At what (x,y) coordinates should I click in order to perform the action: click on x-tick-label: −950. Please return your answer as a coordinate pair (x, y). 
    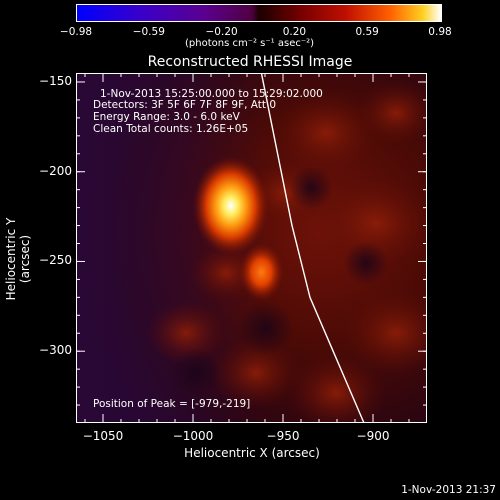
    Looking at the image, I should click on (283, 436).